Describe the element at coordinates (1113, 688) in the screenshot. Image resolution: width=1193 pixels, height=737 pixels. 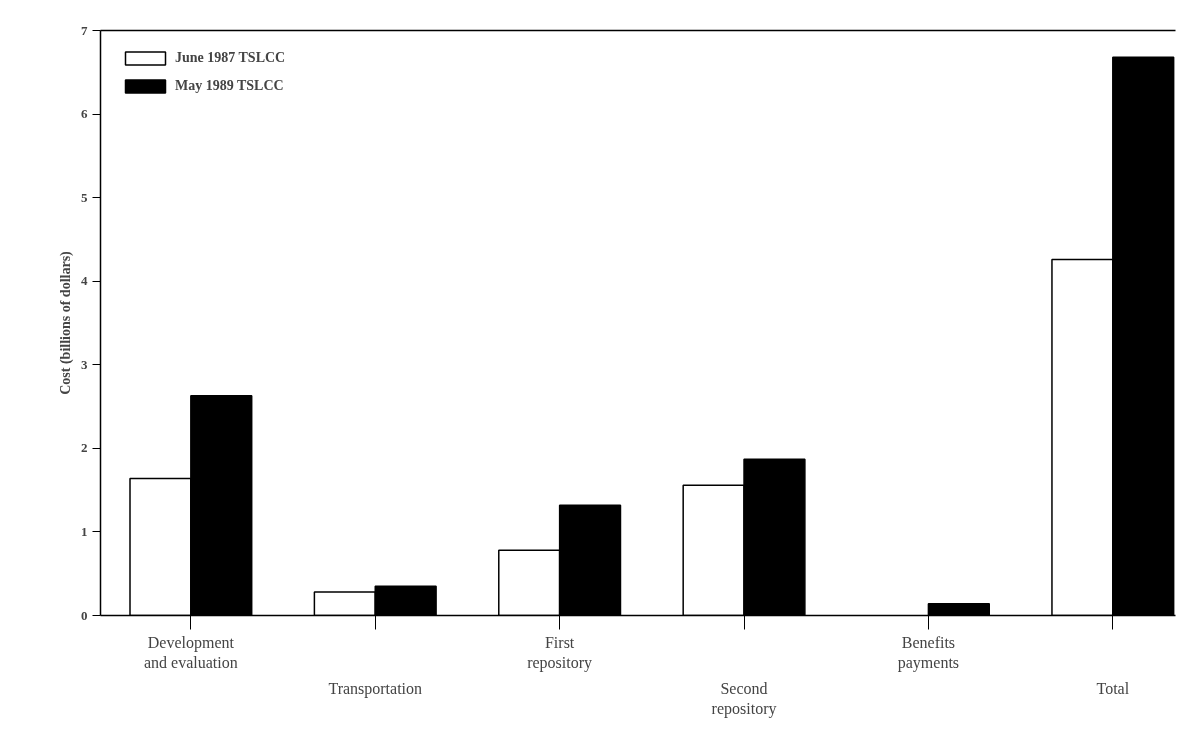
I see `x-tick-label: Total` at that location.